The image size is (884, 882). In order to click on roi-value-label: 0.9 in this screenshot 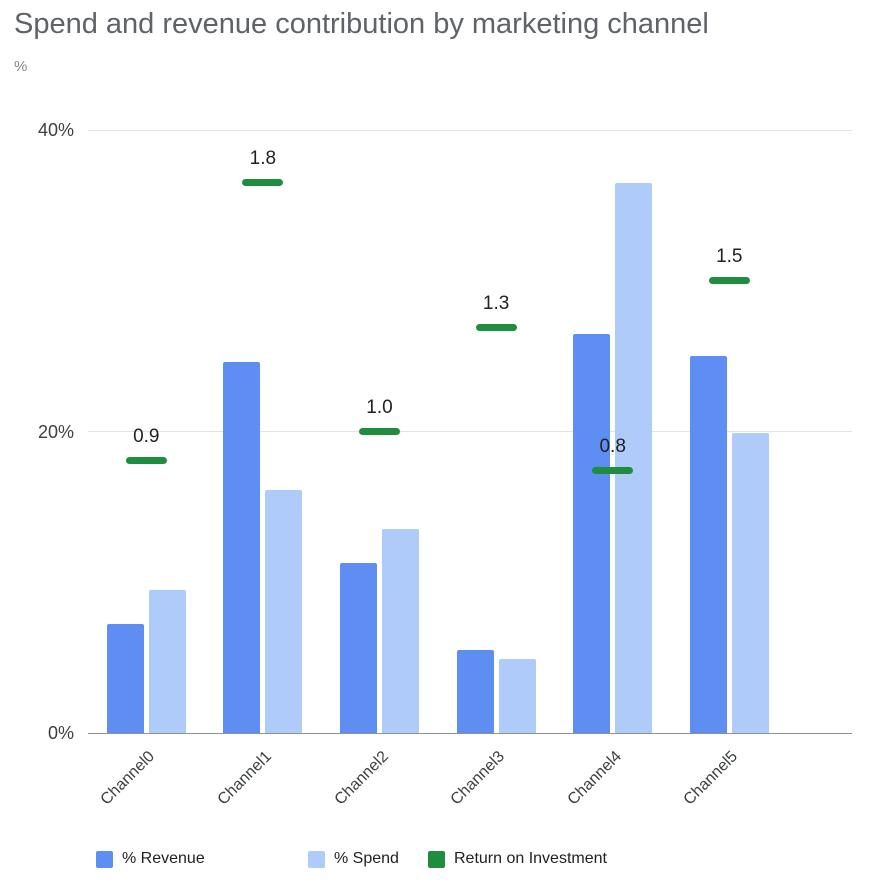, I will do `click(146, 436)`.